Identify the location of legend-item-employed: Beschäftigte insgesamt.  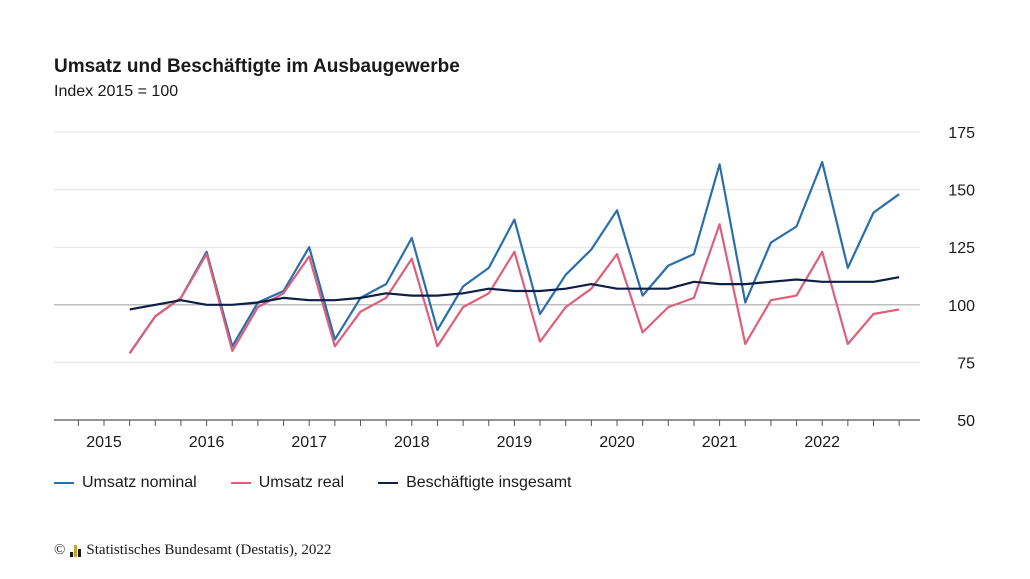
(474, 483).